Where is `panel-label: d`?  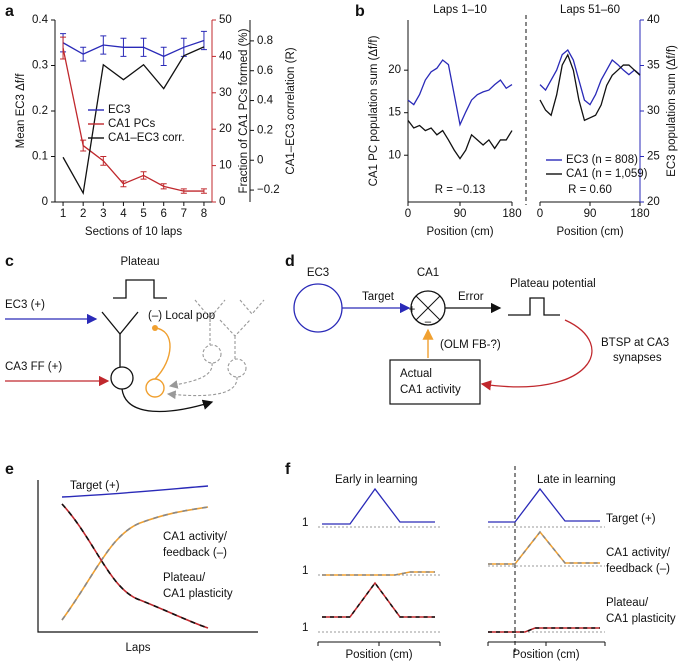 panel-label: d is located at coordinates (290, 261).